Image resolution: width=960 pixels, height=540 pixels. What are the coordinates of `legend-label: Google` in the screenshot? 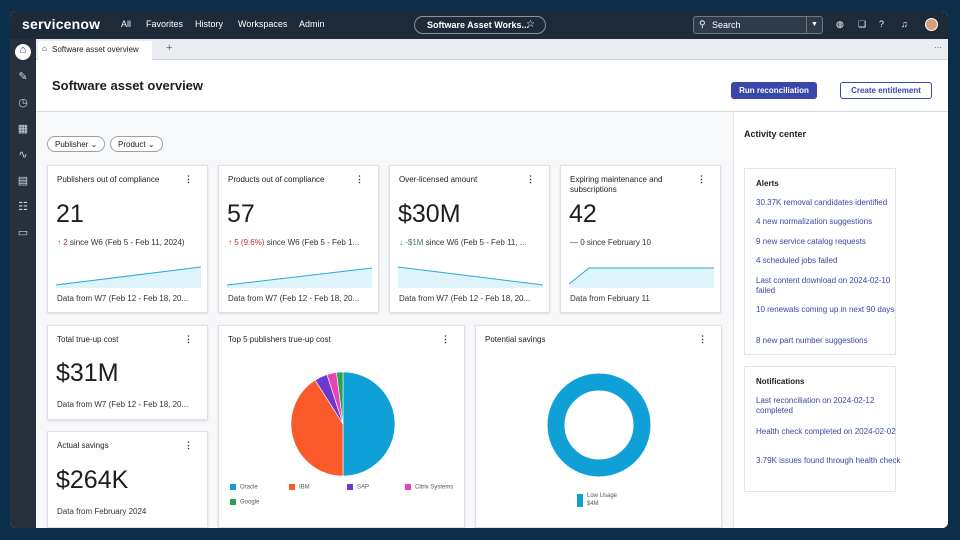 It's located at (250, 502).